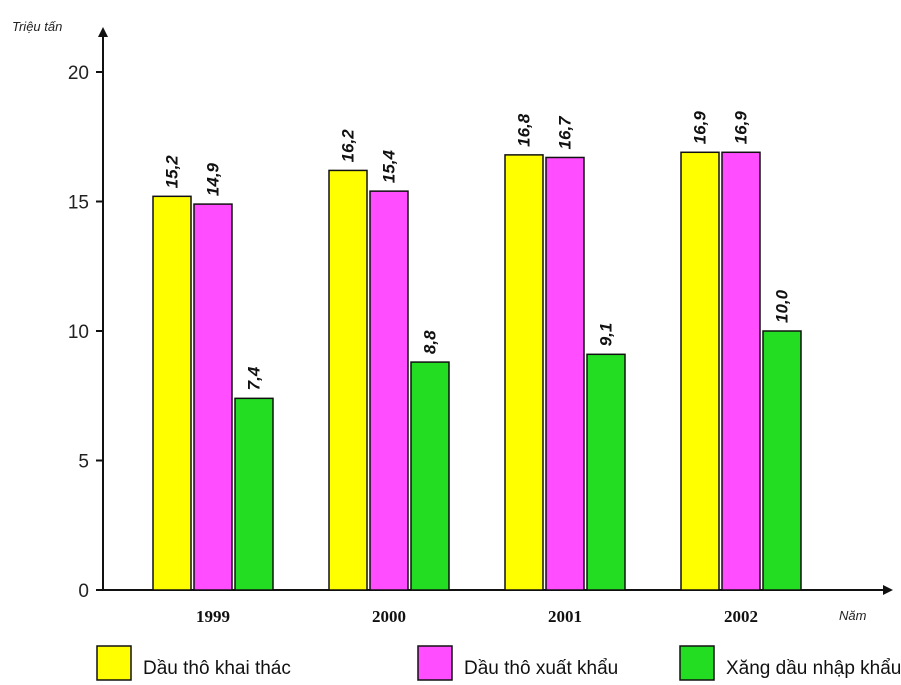  Describe the element at coordinates (524, 130) in the screenshot. I see `bar-value-label: 16,8` at that location.